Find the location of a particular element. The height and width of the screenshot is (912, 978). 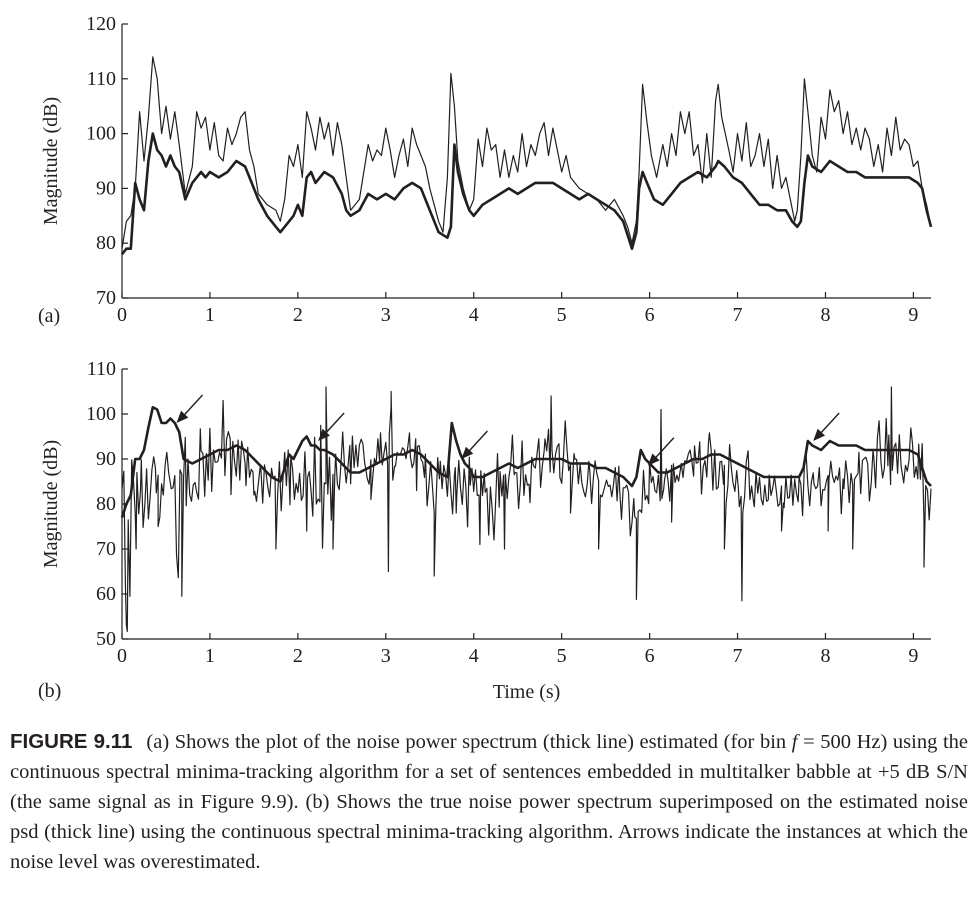

panel-label: (b) is located at coordinates (49, 691).